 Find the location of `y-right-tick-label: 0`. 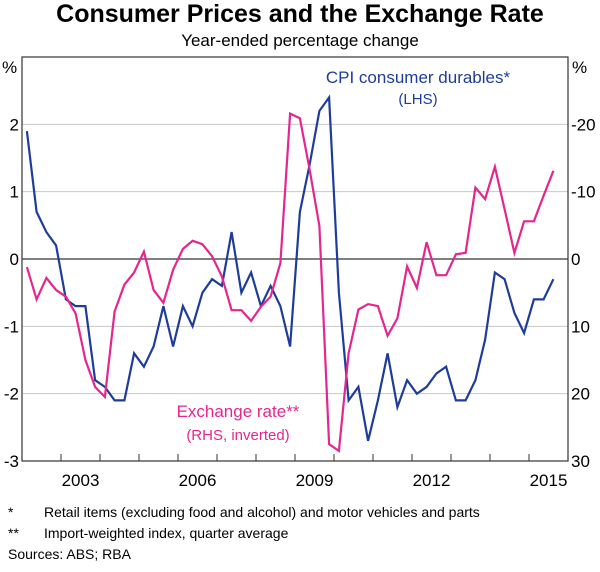

y-right-tick-label: 0 is located at coordinates (575, 259).